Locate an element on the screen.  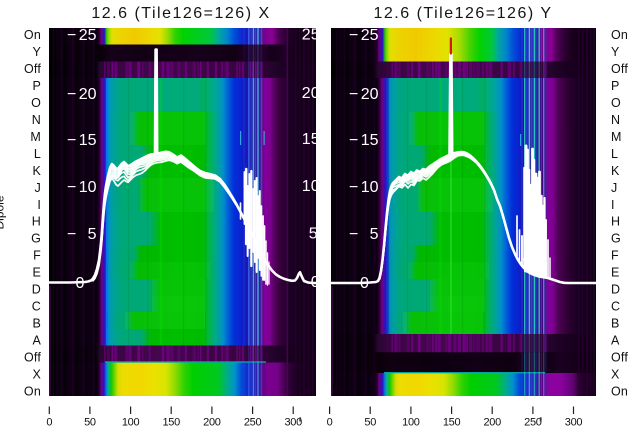
svg-text: 12.6 (Tile126=126) Y is located at coordinates (463, 13).